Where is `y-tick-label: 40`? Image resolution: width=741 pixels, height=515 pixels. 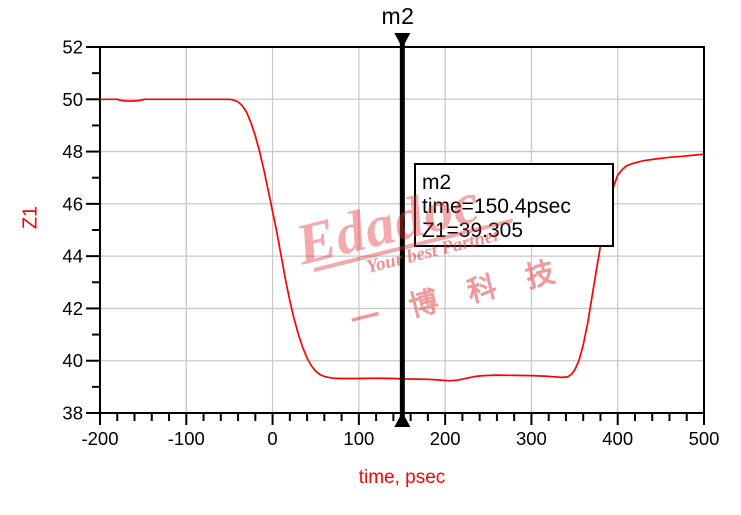
y-tick-label: 40 is located at coordinates (72, 360).